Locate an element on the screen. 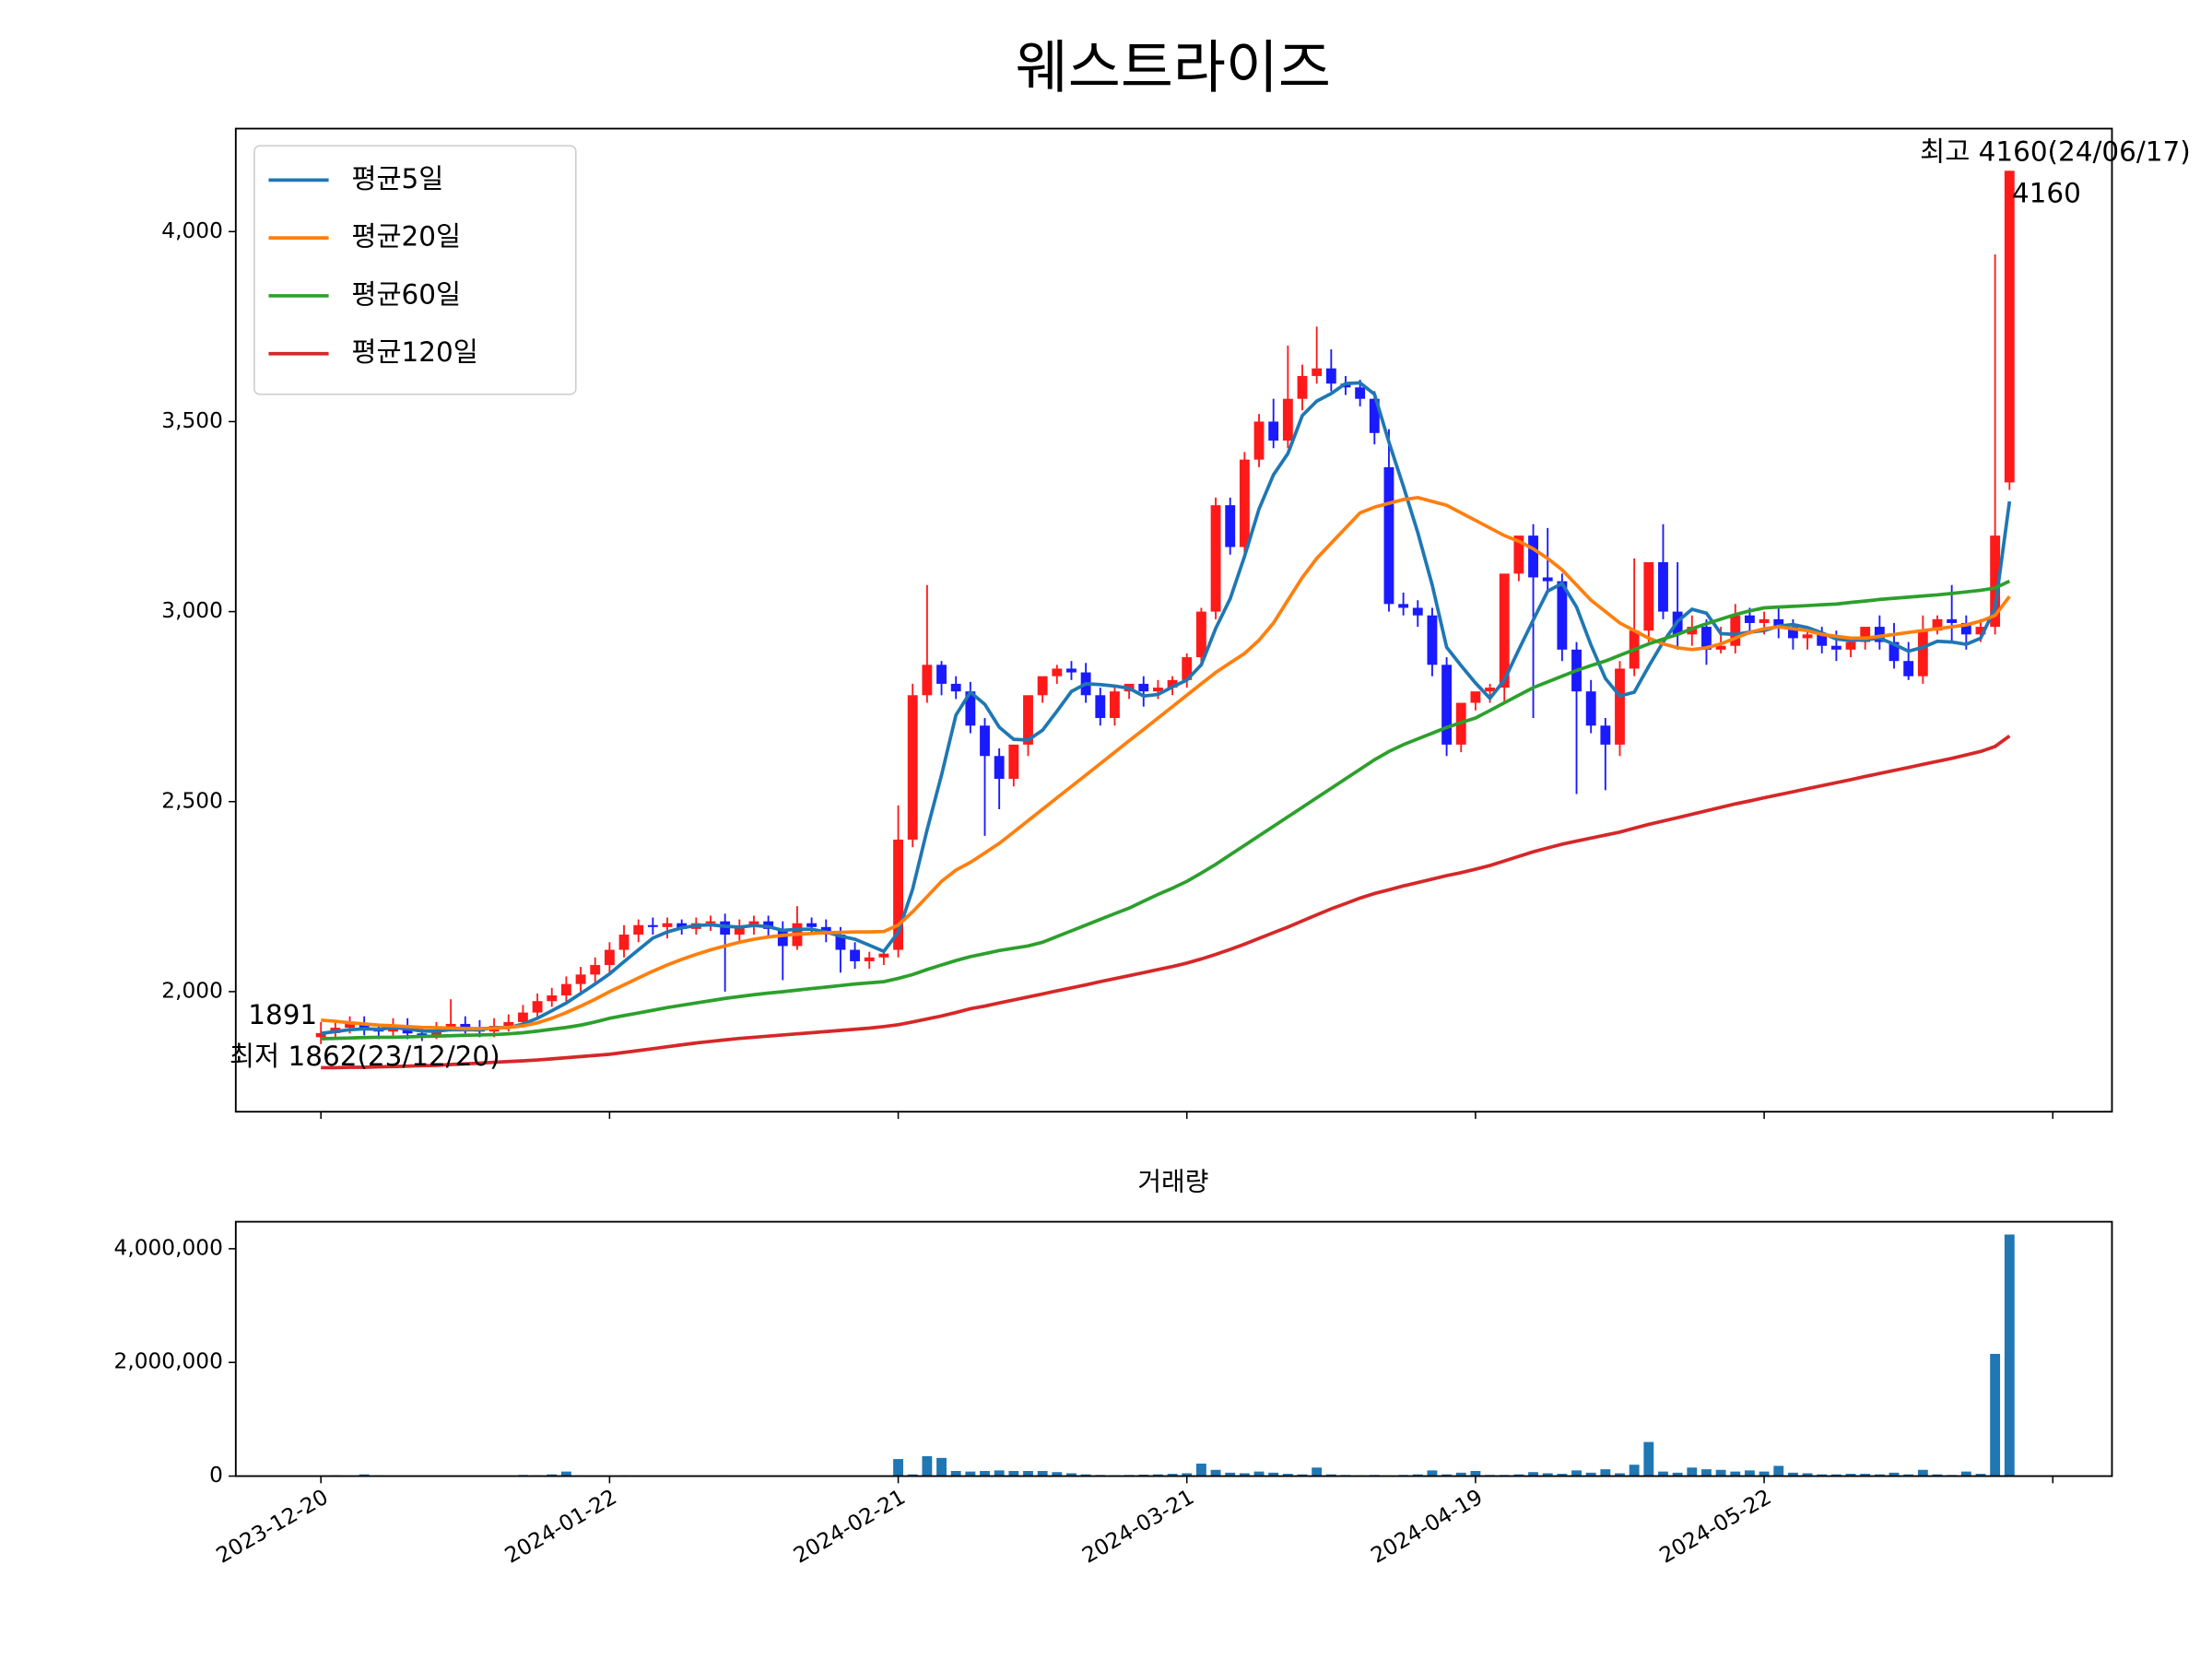  y-tick-label: 2,500 is located at coordinates (192, 800).